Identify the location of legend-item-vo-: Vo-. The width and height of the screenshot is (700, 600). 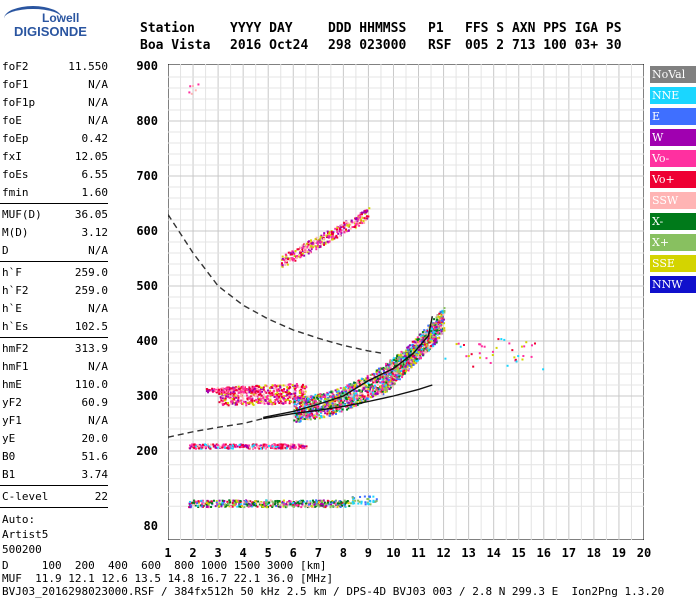
(673, 158).